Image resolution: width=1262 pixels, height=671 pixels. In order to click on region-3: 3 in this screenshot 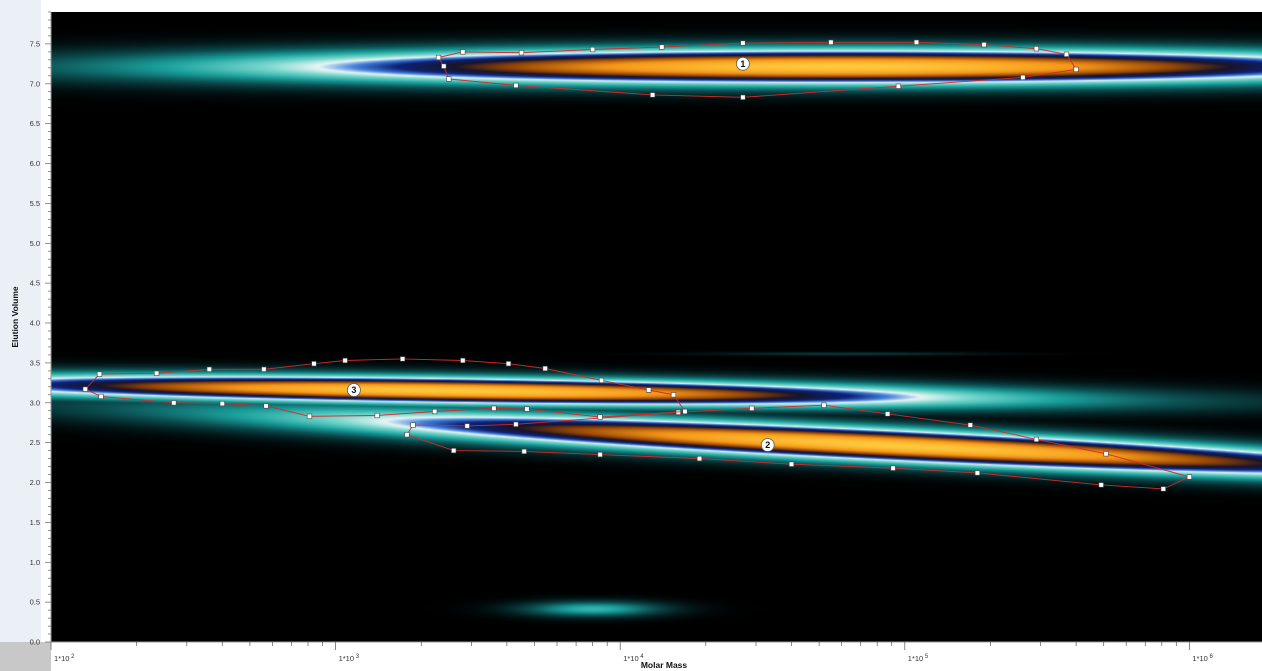, I will do `click(385, 388)`.